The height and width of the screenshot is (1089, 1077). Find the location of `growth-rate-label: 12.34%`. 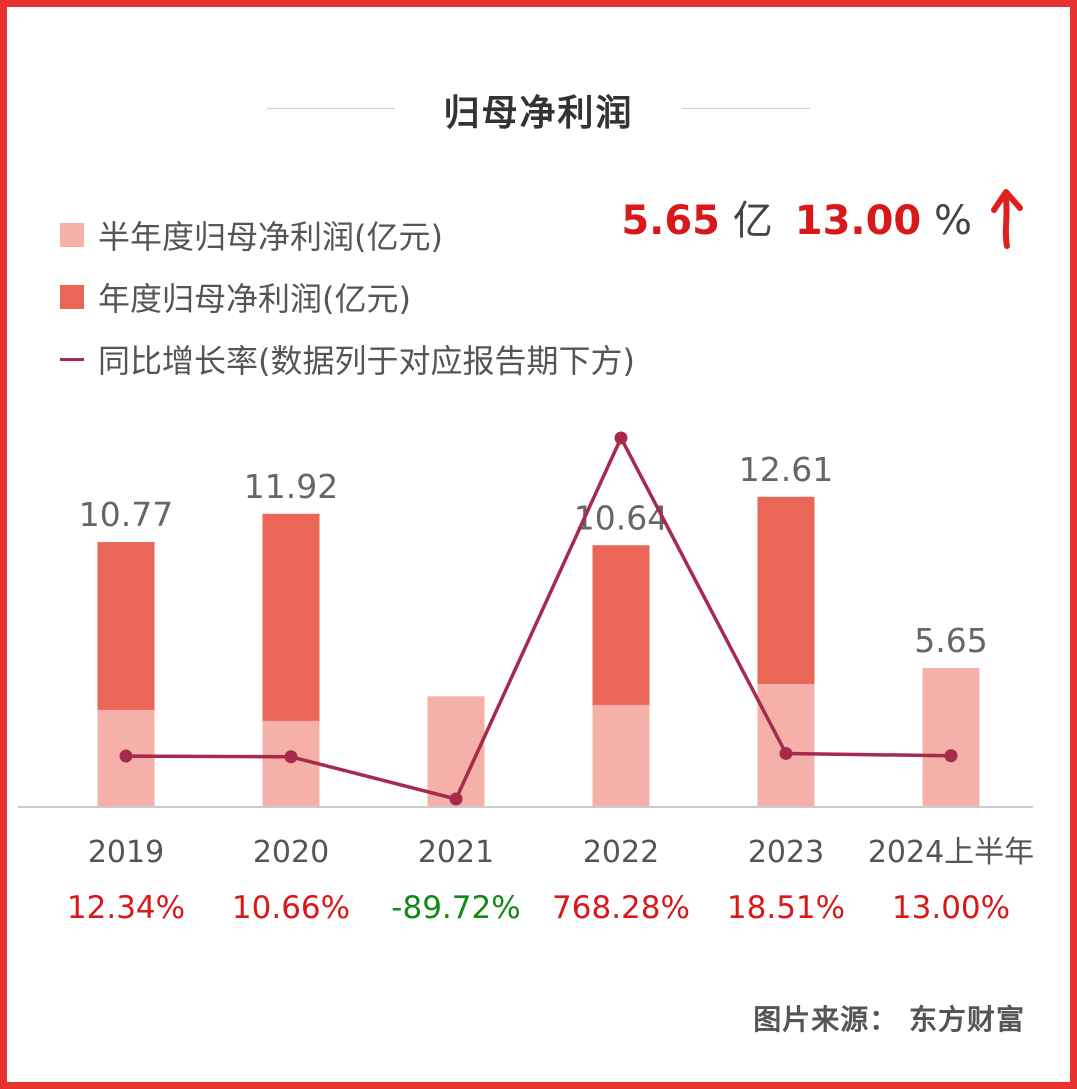

growth-rate-label: 12.34% is located at coordinates (126, 908).